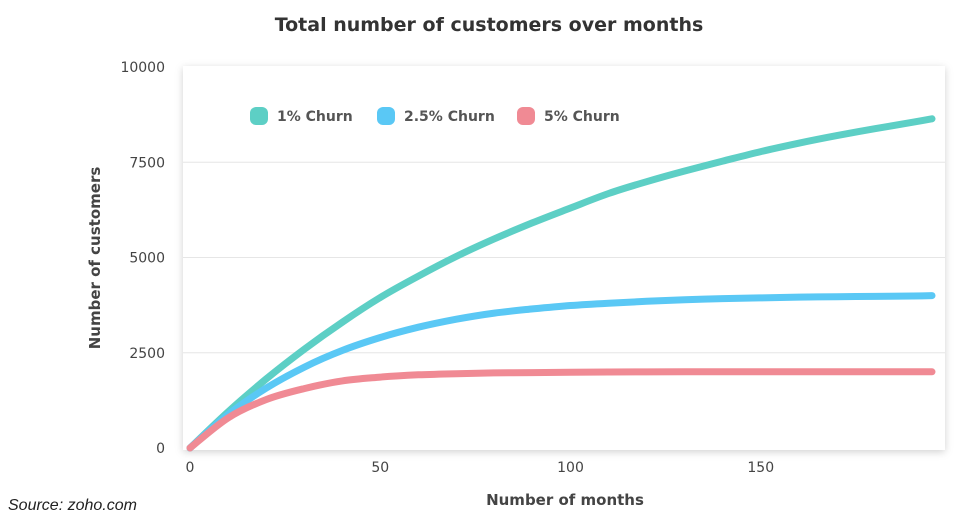 The image size is (978, 525). I want to click on y-axis-ticks: 0 2500 5000 7500 10000, so click(142, 258).